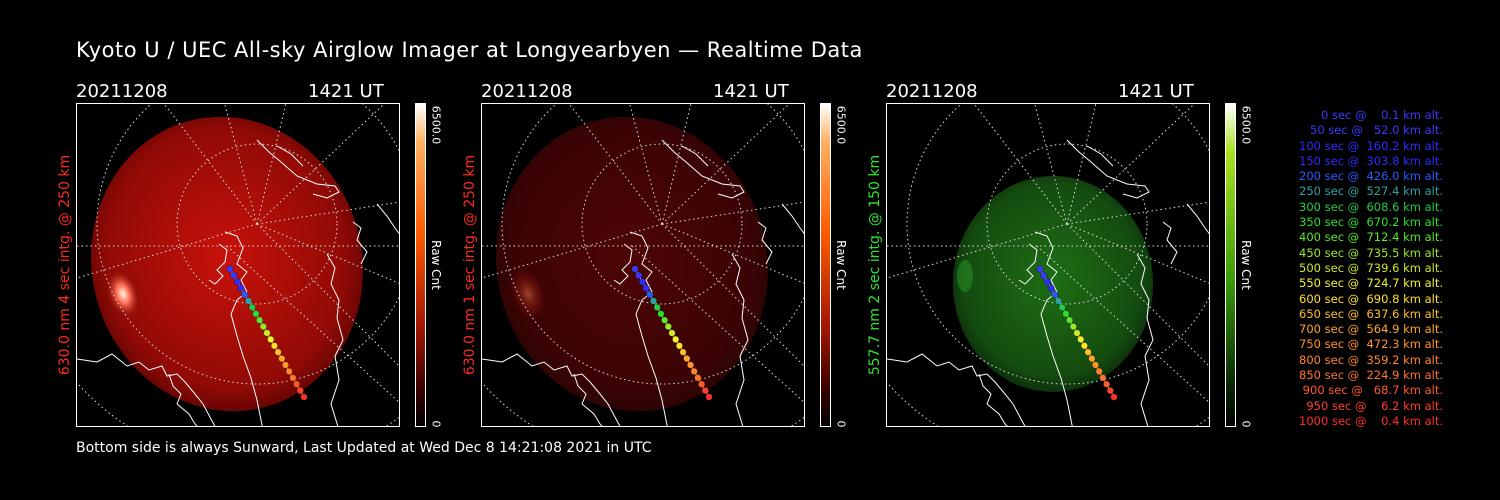 Image resolution: width=1500 pixels, height=500 pixels. I want to click on legend-row: 700 sec @ 564.9 km alt., so click(1369, 329).